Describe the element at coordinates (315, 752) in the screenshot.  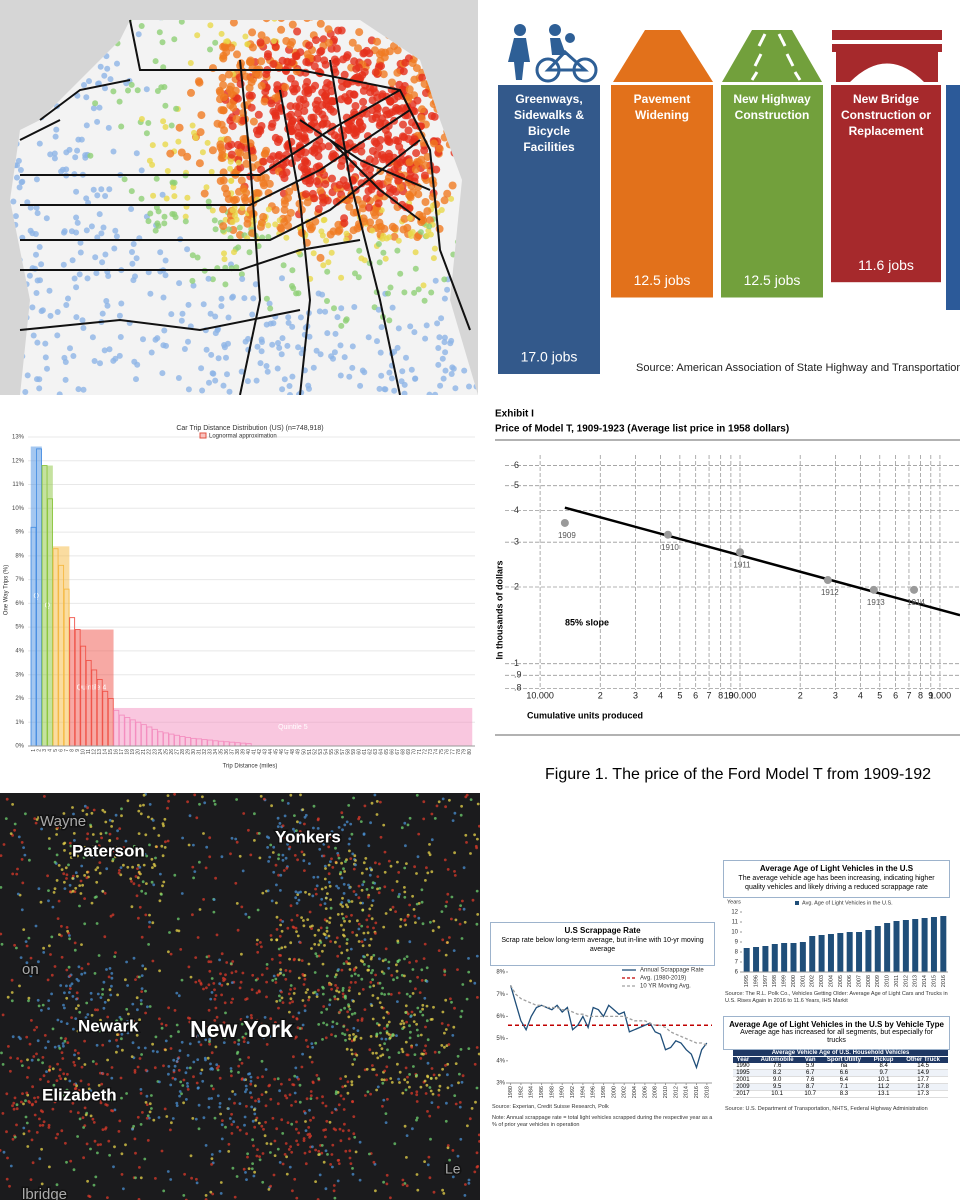
I see `x-tick-label: 52` at that location.